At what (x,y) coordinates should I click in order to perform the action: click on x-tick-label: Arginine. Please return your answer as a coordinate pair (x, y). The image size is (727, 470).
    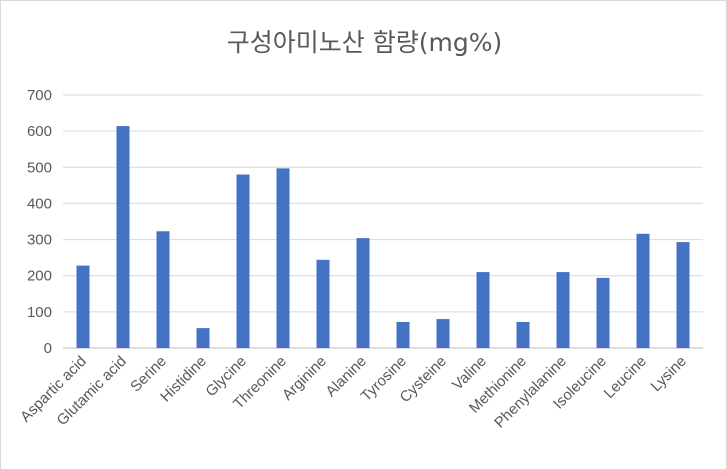
    Looking at the image, I should click on (304, 378).